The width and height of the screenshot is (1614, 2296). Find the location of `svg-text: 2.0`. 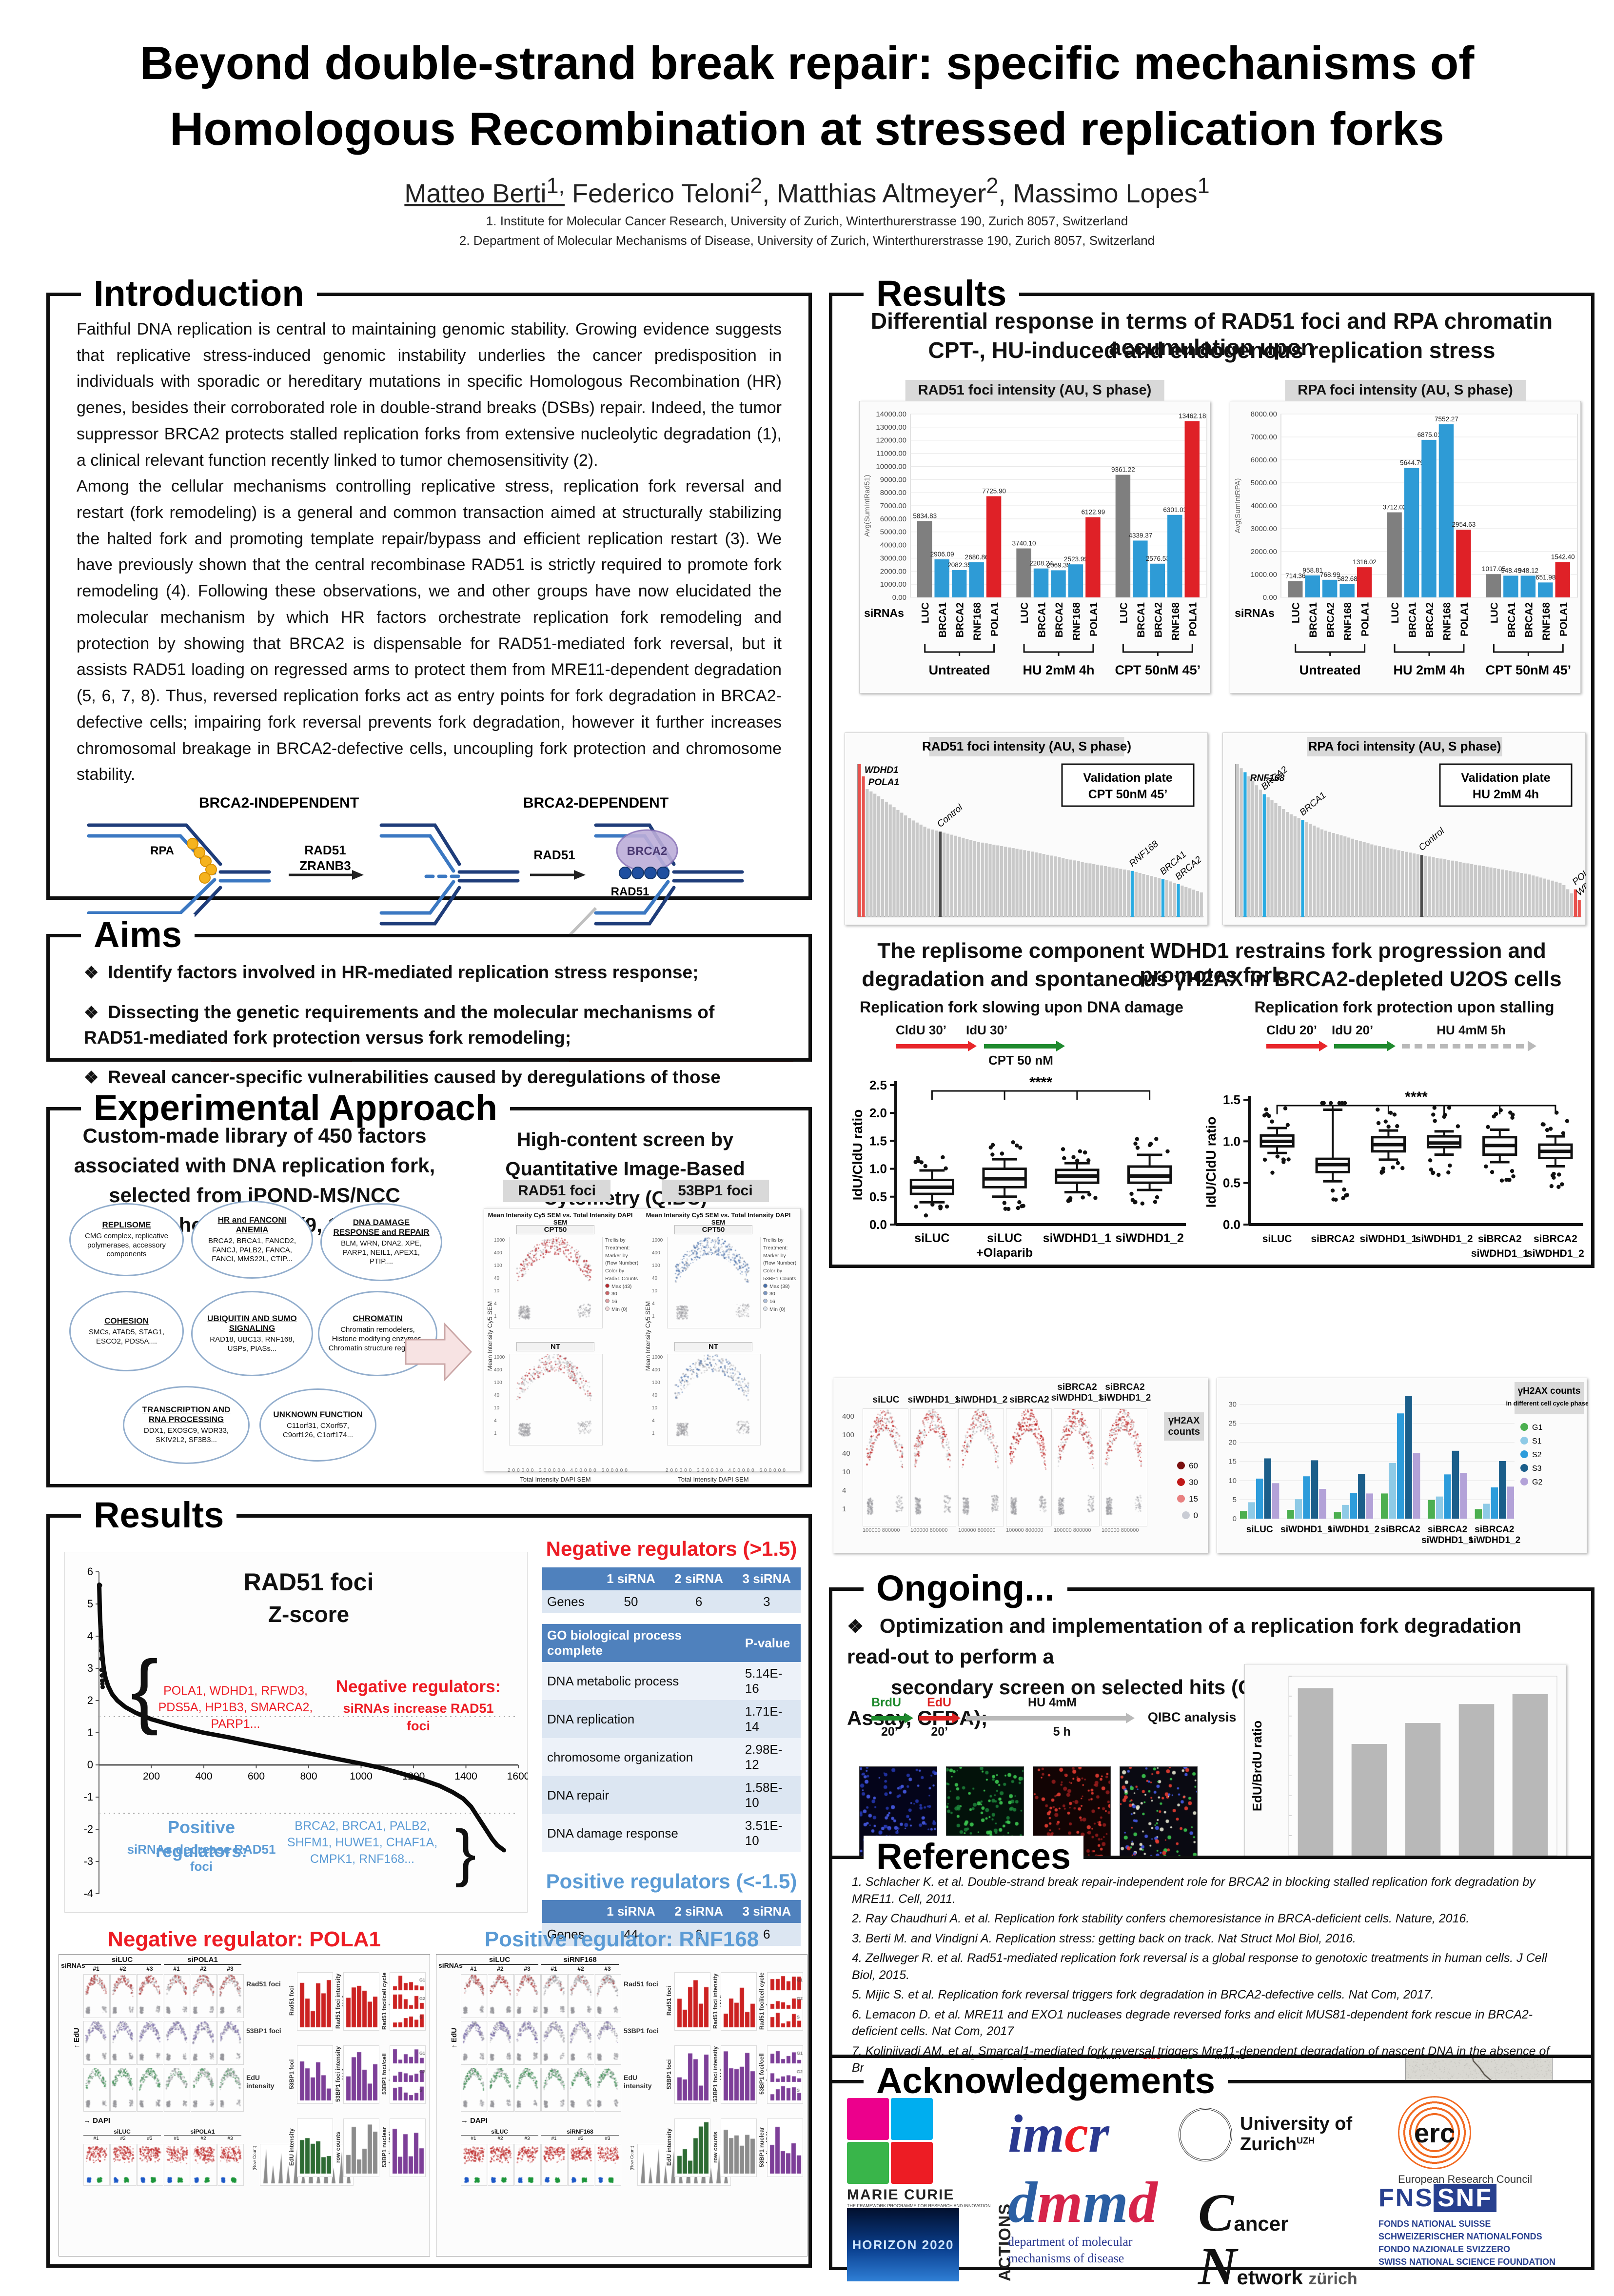

svg-text: 2.0 is located at coordinates (878, 1113).